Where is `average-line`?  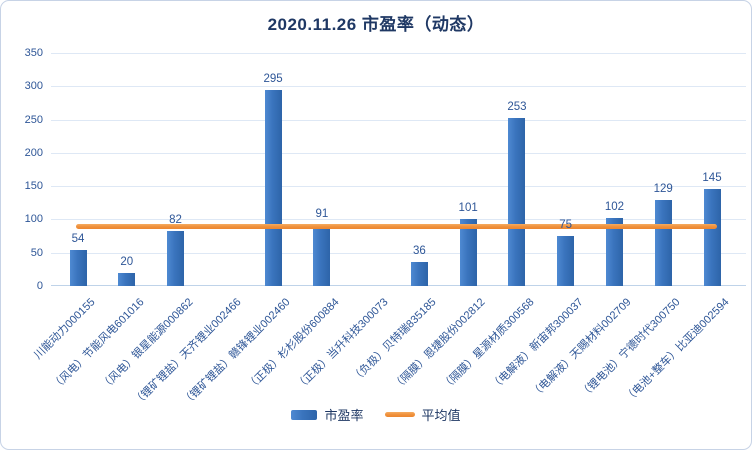 average-line is located at coordinates (396, 226).